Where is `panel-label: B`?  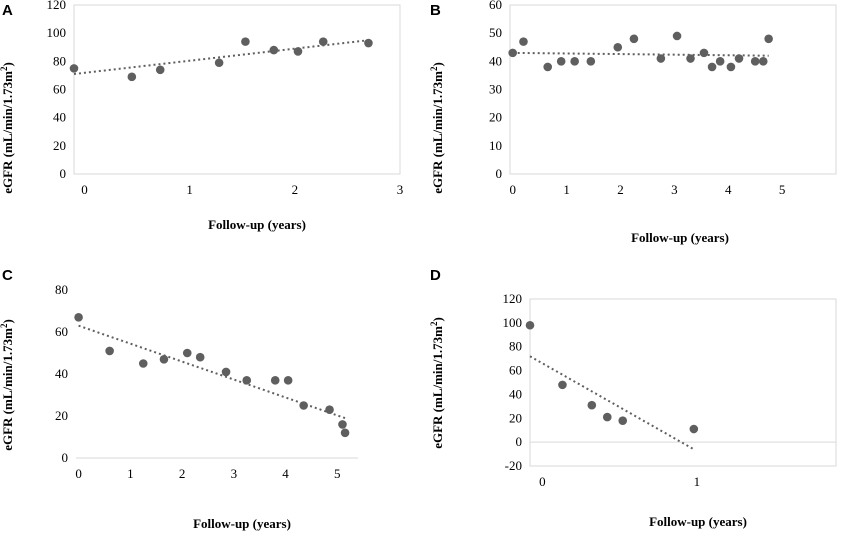
panel-label: B is located at coordinates (435, 10).